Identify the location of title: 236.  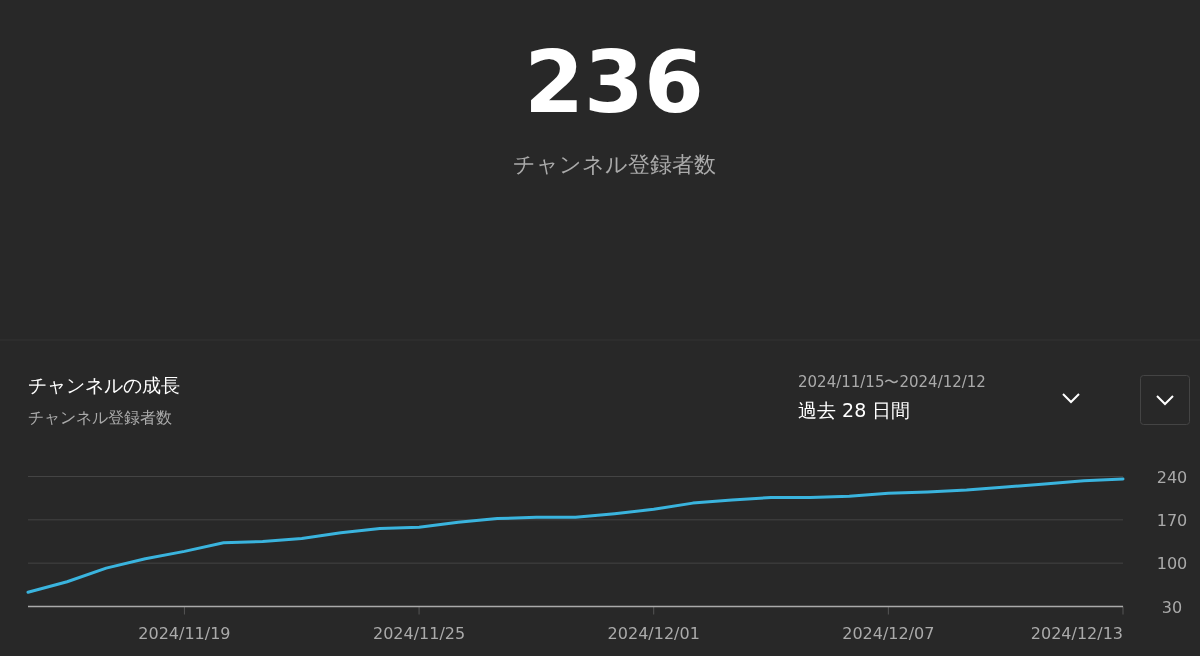
(614, 82).